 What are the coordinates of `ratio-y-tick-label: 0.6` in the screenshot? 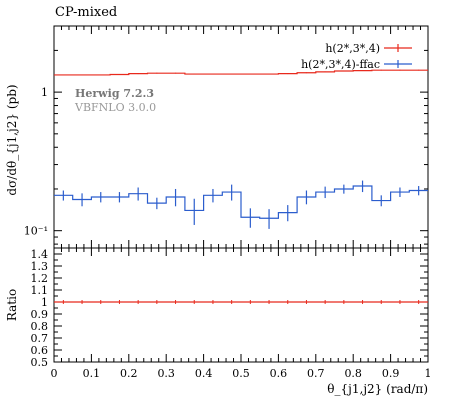 It's located at (40, 350).